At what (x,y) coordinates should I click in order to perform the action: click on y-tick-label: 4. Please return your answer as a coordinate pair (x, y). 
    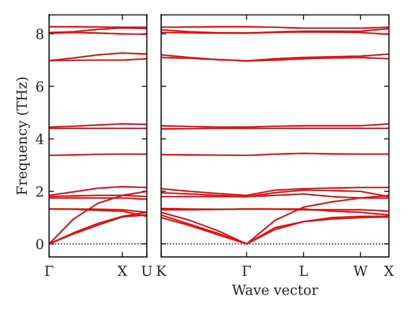
    Looking at the image, I should click on (40, 139).